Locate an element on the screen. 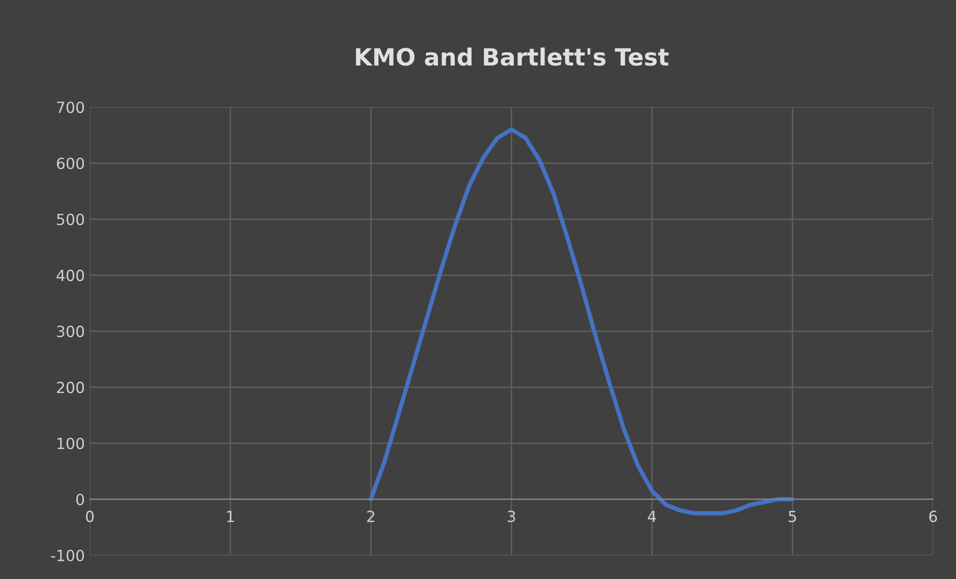  y-tick-label: 200 is located at coordinates (70, 388).